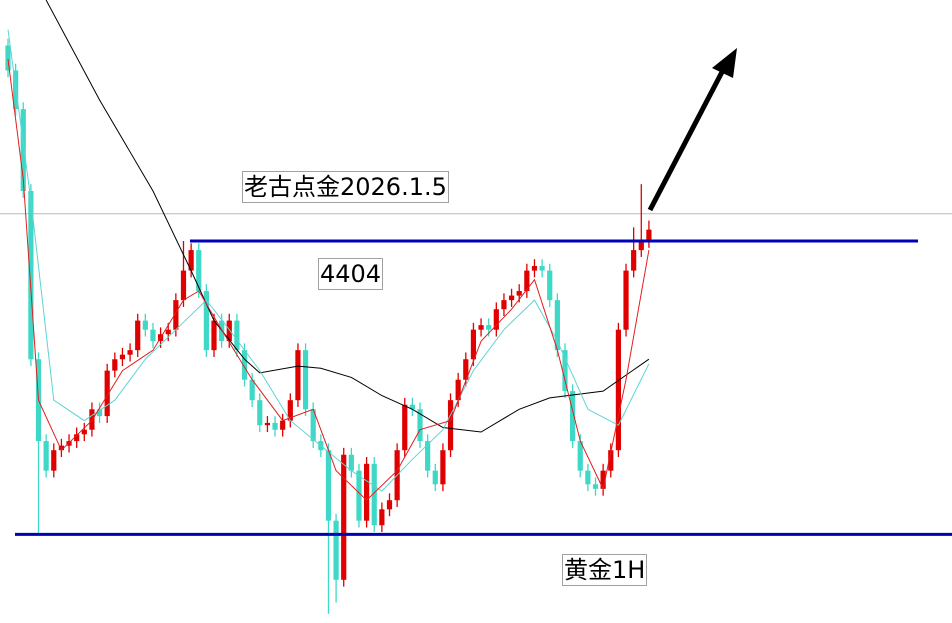 Image resolution: width=952 pixels, height=623 pixels. I want to click on level-label: 4404, so click(351, 274).